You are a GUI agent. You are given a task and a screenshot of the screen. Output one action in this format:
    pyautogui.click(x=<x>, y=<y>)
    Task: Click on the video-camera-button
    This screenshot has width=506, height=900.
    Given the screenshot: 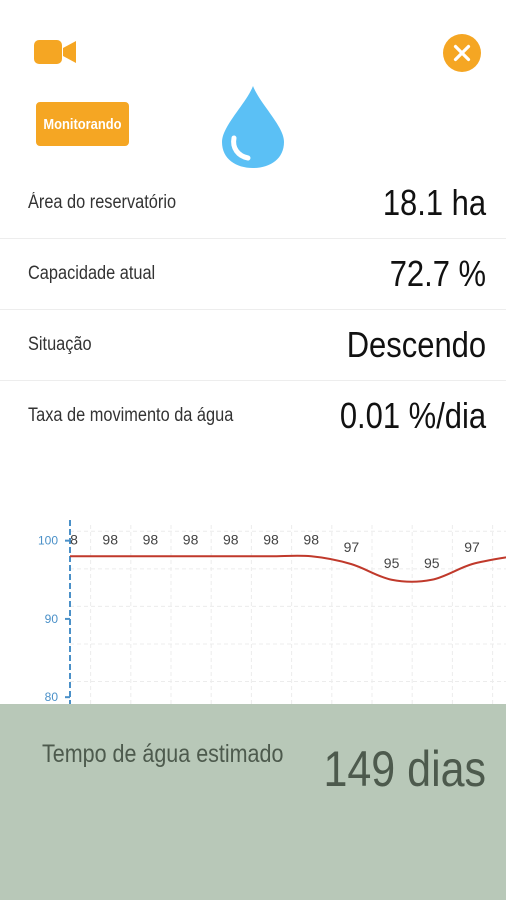 What is the action you would take?
    pyautogui.click(x=56, y=52)
    